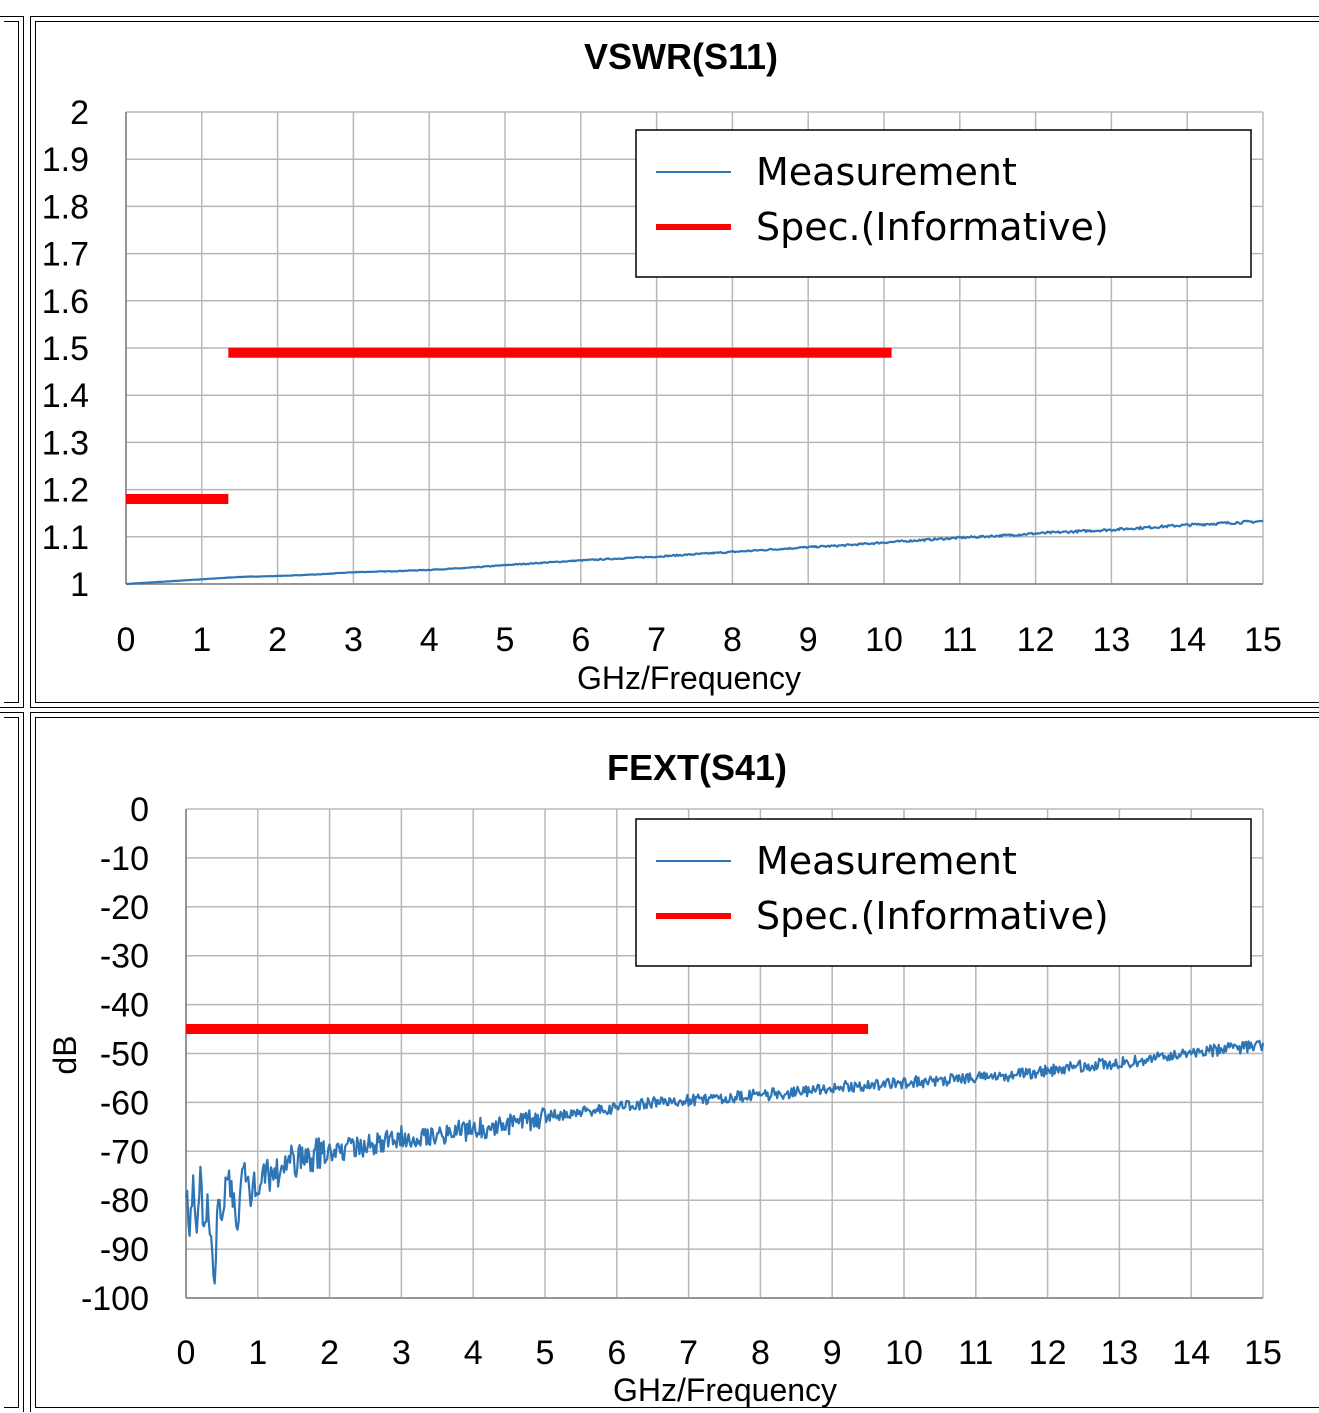 The image size is (1319, 1413). What do you see at coordinates (694, 552) in the screenshot?
I see `vswr-s11-measurement-line` at bounding box center [694, 552].